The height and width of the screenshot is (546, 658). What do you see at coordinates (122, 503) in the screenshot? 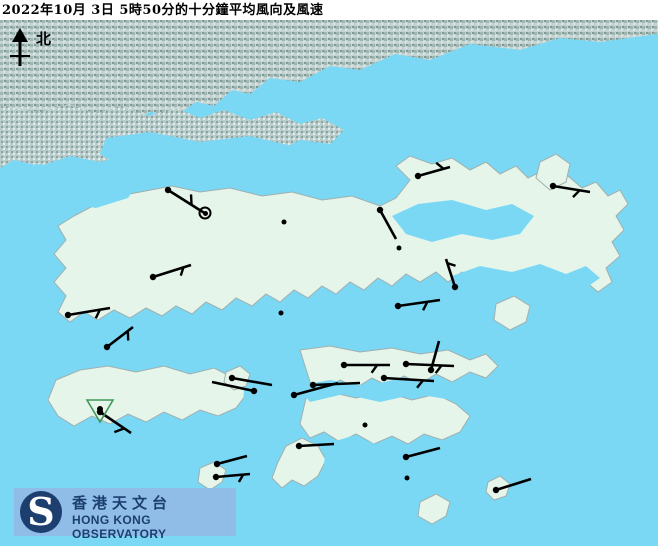
I see `hko-logo-chinese: 香港天文台` at bounding box center [122, 503].